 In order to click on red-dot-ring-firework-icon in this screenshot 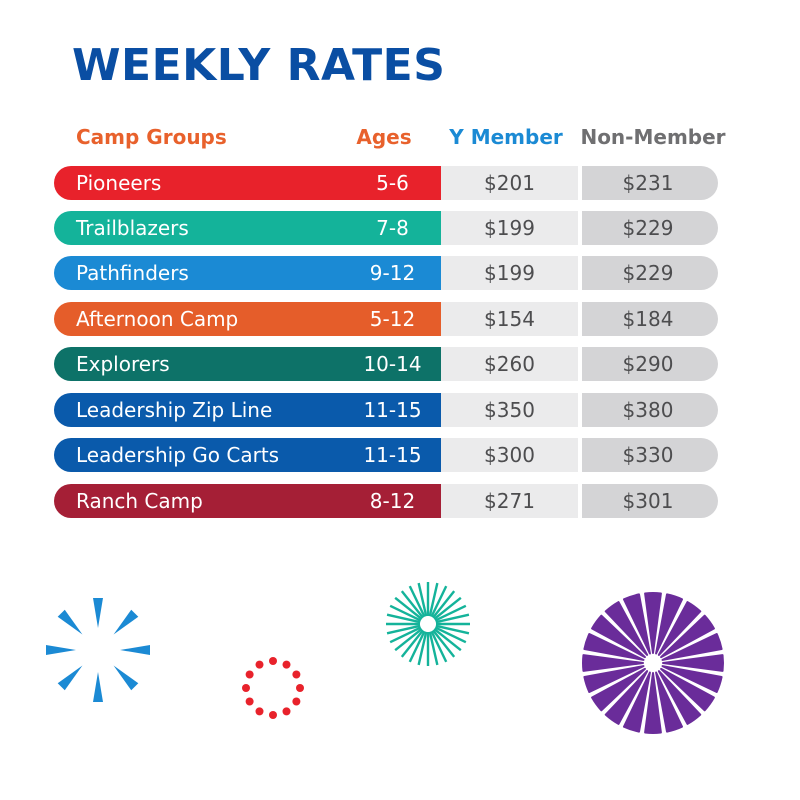, I will do `click(273, 688)`.